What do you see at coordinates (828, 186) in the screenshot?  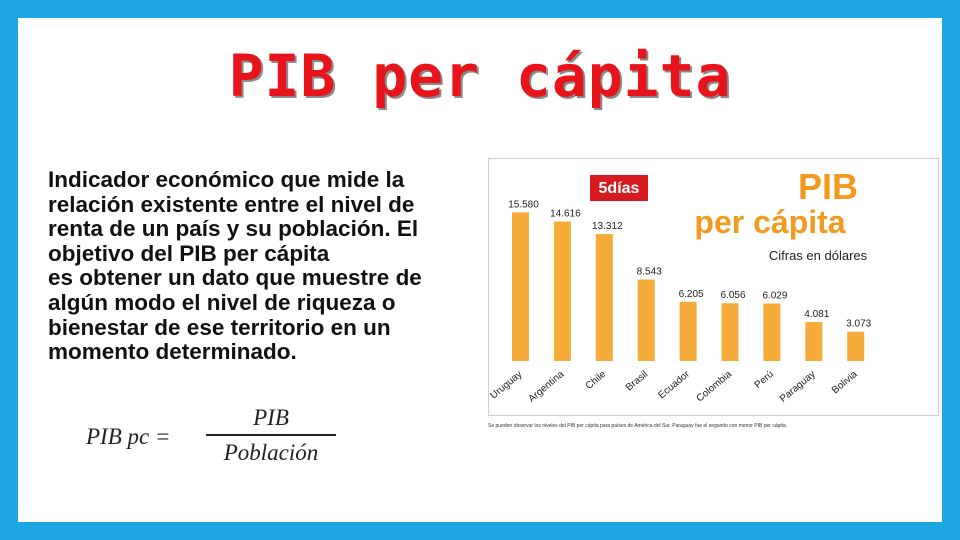 I see `chart-title: PIB` at bounding box center [828, 186].